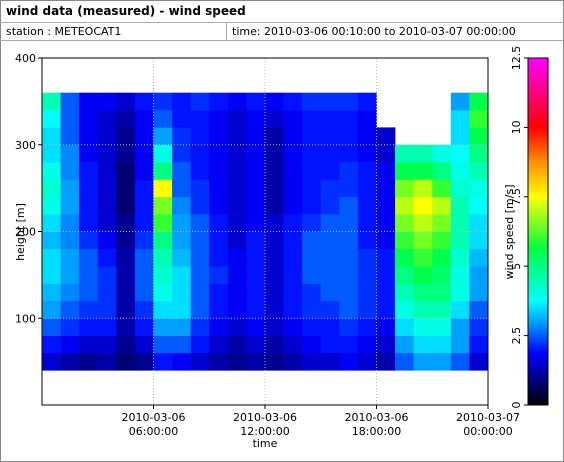 The width and height of the screenshot is (564, 462). Describe the element at coordinates (154, 424) in the screenshot. I see `x-tick-label: 2010-03-06 06:00:00` at that location.